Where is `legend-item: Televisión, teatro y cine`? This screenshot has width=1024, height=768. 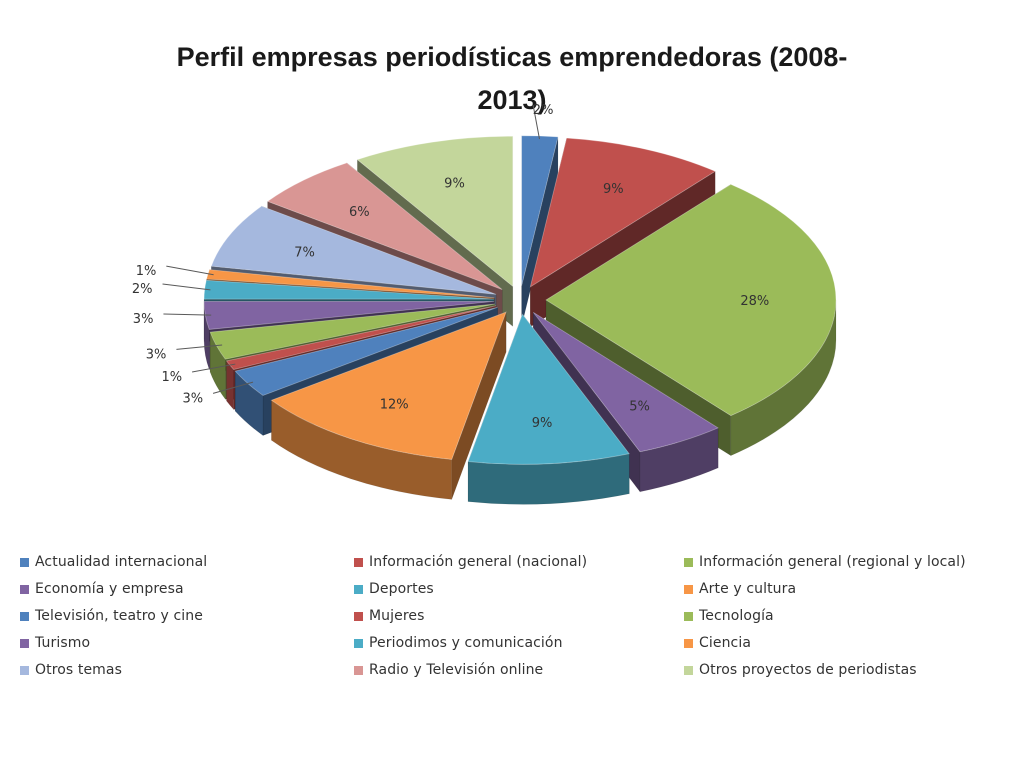 legend-item: Televisión, teatro y cine is located at coordinates (187, 616).